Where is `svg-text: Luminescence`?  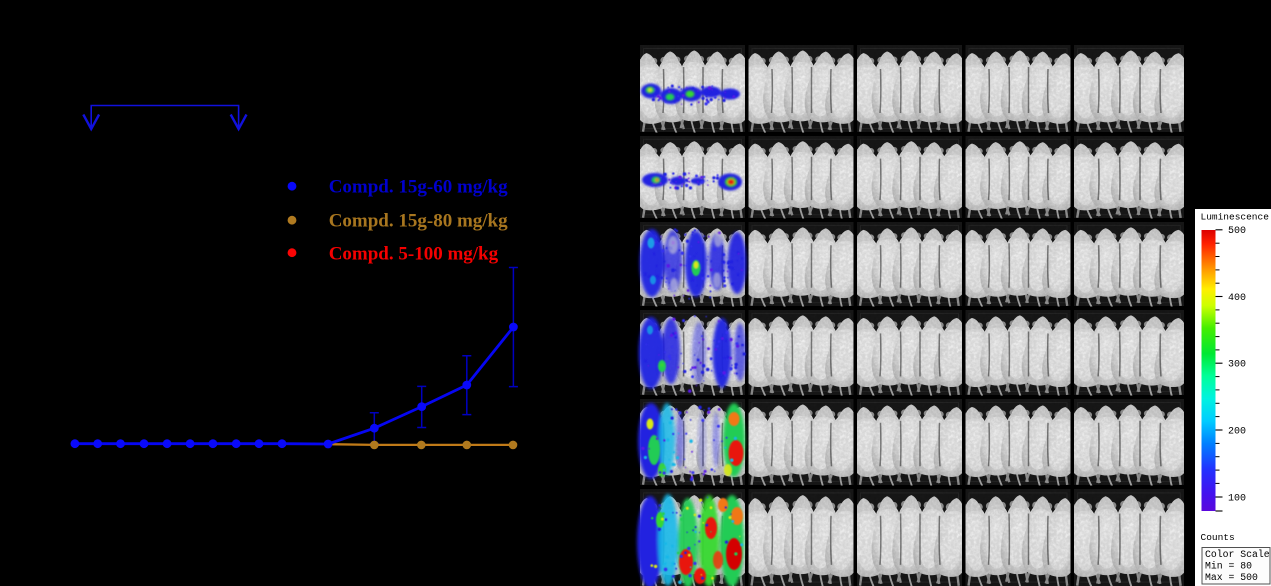
svg-text: Luminescence is located at coordinates (1235, 217).